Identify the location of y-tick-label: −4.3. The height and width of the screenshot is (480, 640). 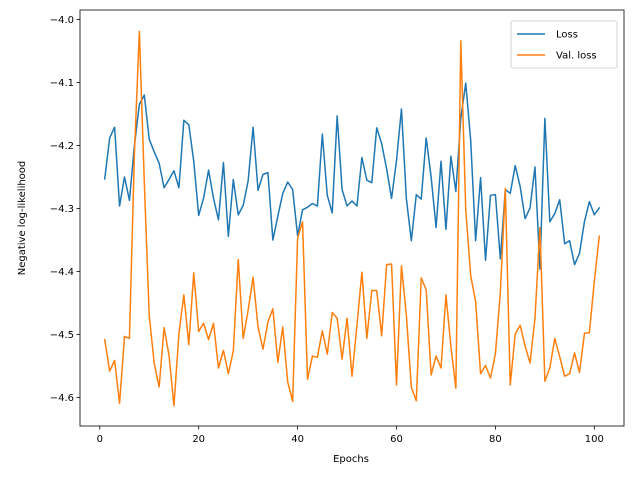
(62, 209).